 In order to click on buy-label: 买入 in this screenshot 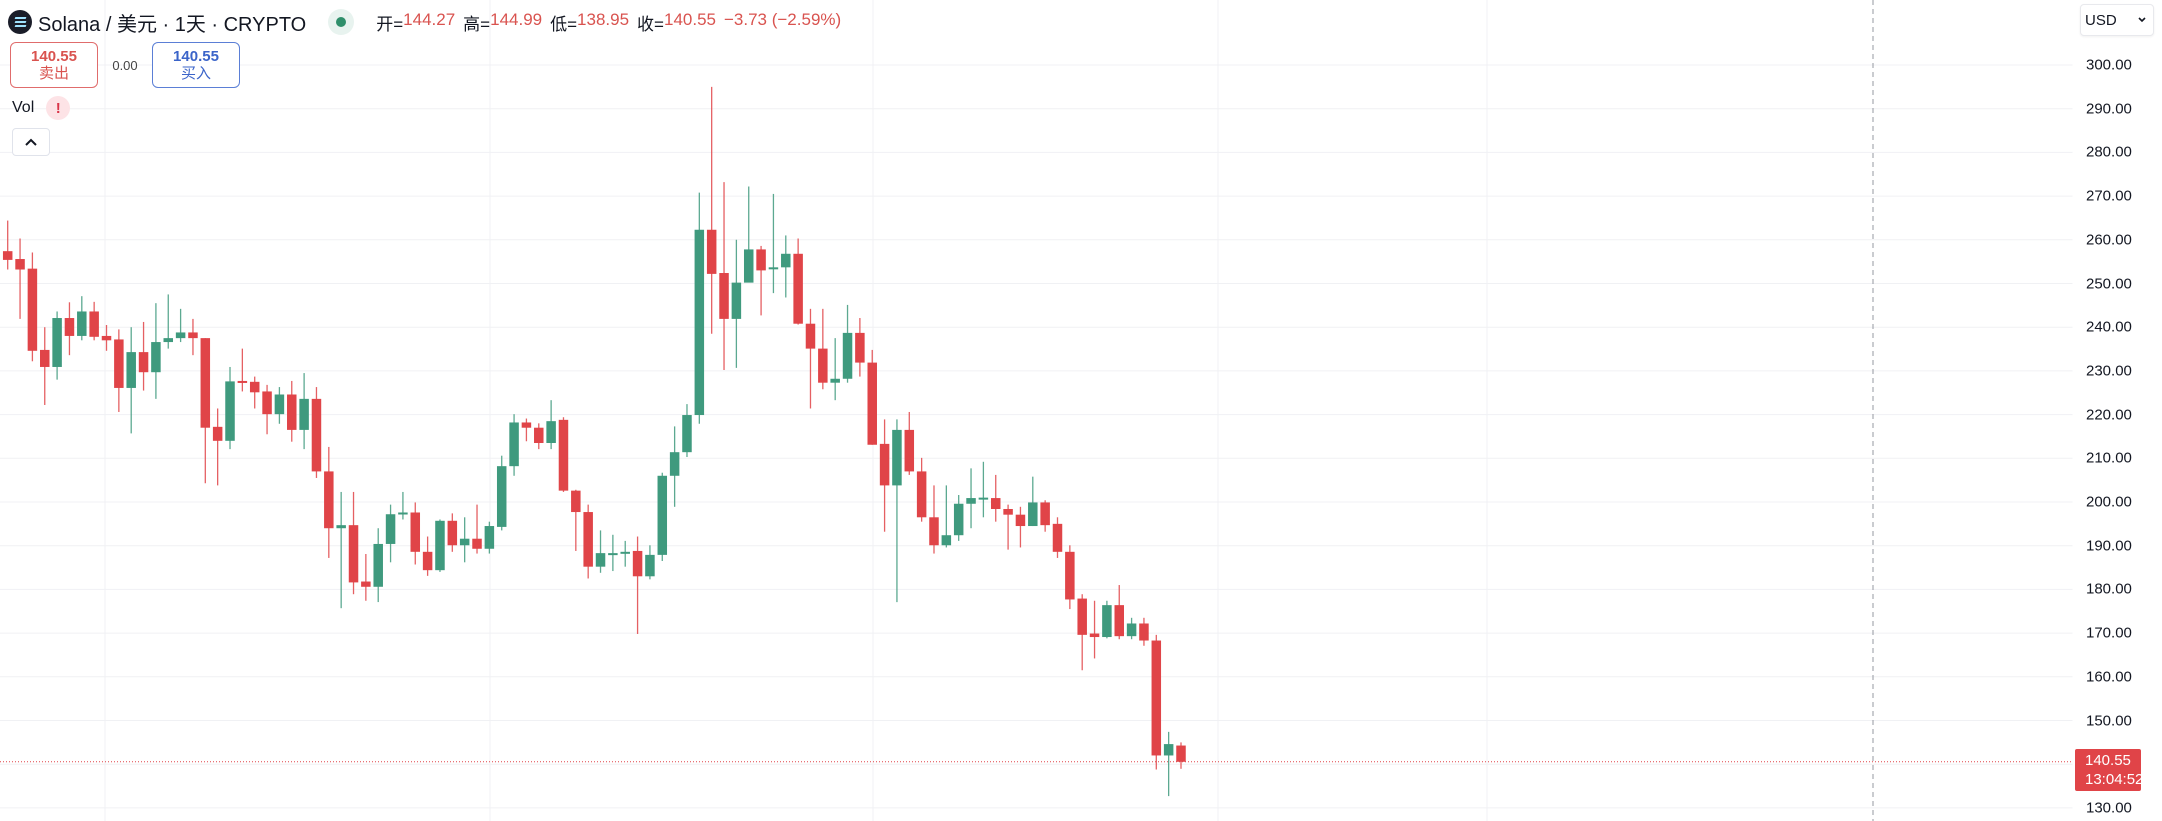, I will do `click(195, 73)`.